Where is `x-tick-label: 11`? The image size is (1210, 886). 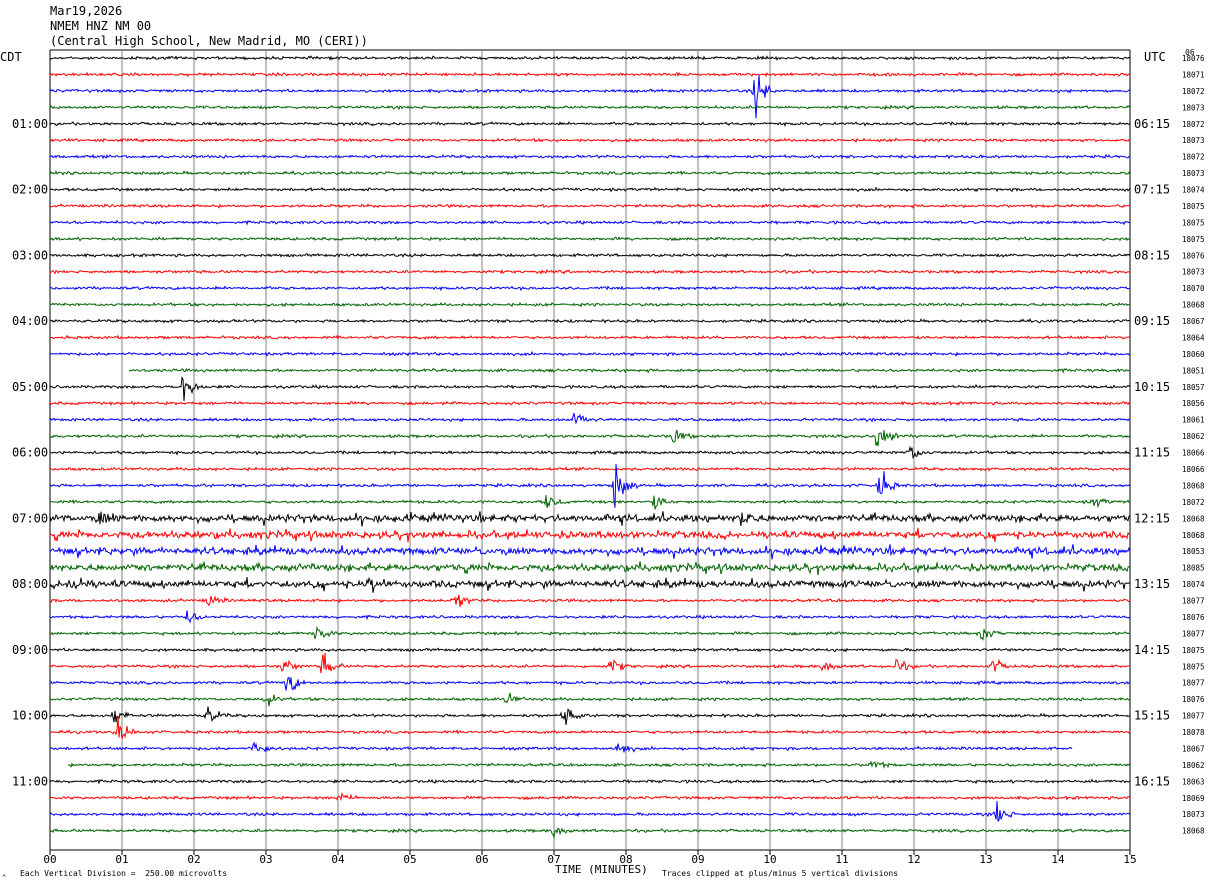
x-tick-label: 11 is located at coordinates (841, 859).